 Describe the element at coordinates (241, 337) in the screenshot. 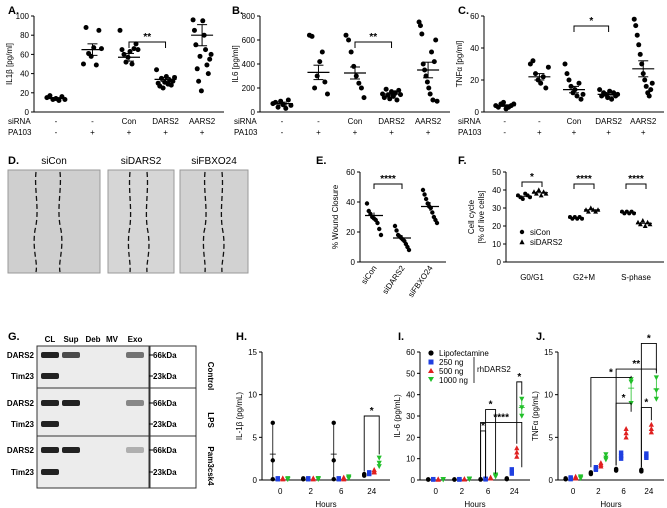

I see `panel-label-h: H.` at that location.